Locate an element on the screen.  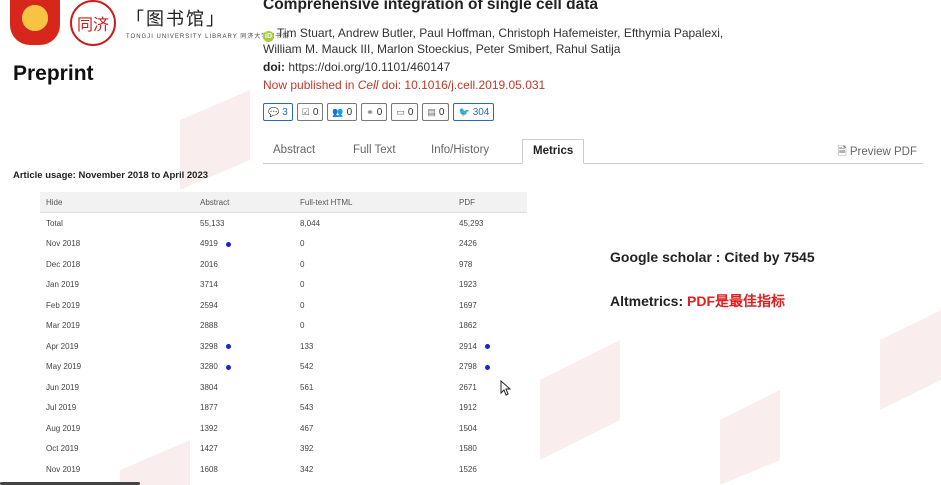
pdf-cell: 1862 is located at coordinates (490, 326).